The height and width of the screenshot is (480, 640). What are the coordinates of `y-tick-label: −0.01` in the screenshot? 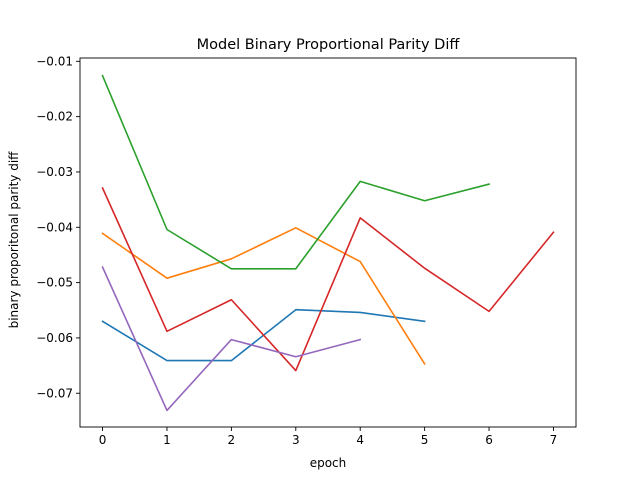 It's located at (54, 61).